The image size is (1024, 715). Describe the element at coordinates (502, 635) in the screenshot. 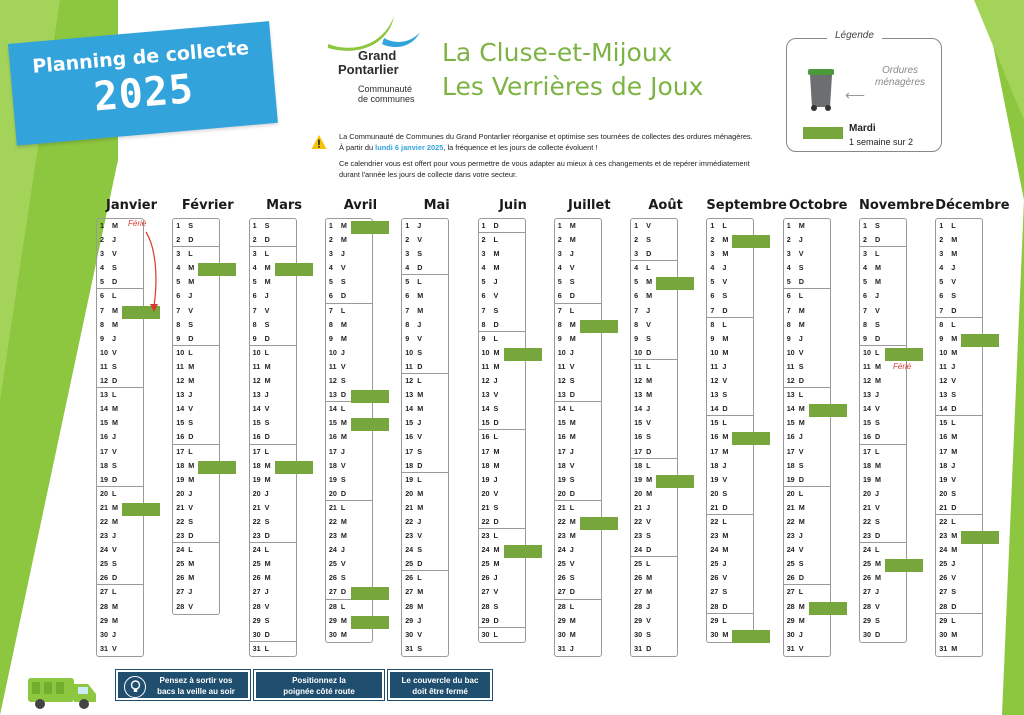

I see `day-row: 30 L` at that location.